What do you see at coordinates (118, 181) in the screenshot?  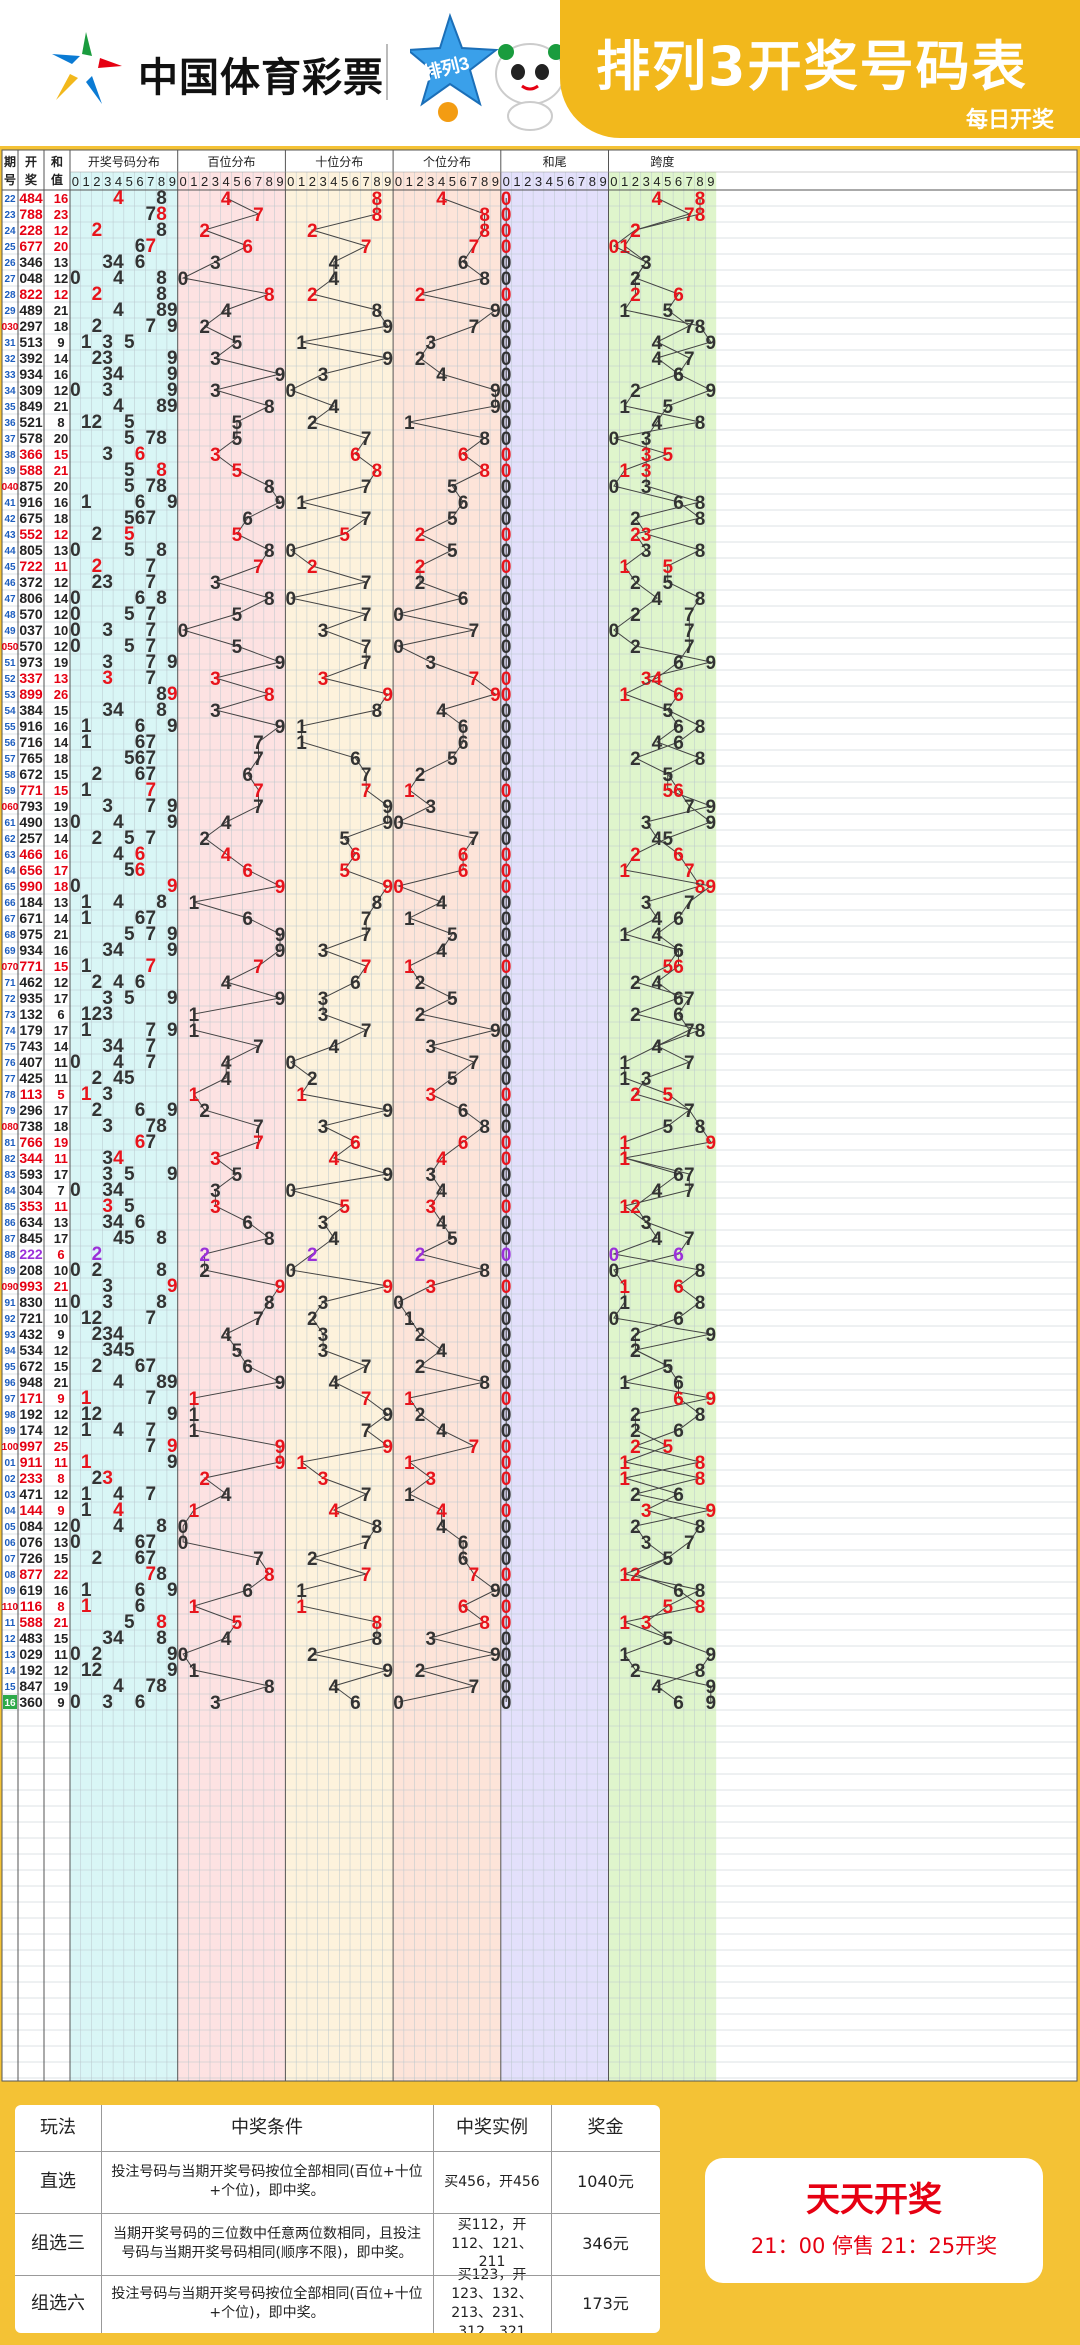 I see `digit-header: 4` at bounding box center [118, 181].